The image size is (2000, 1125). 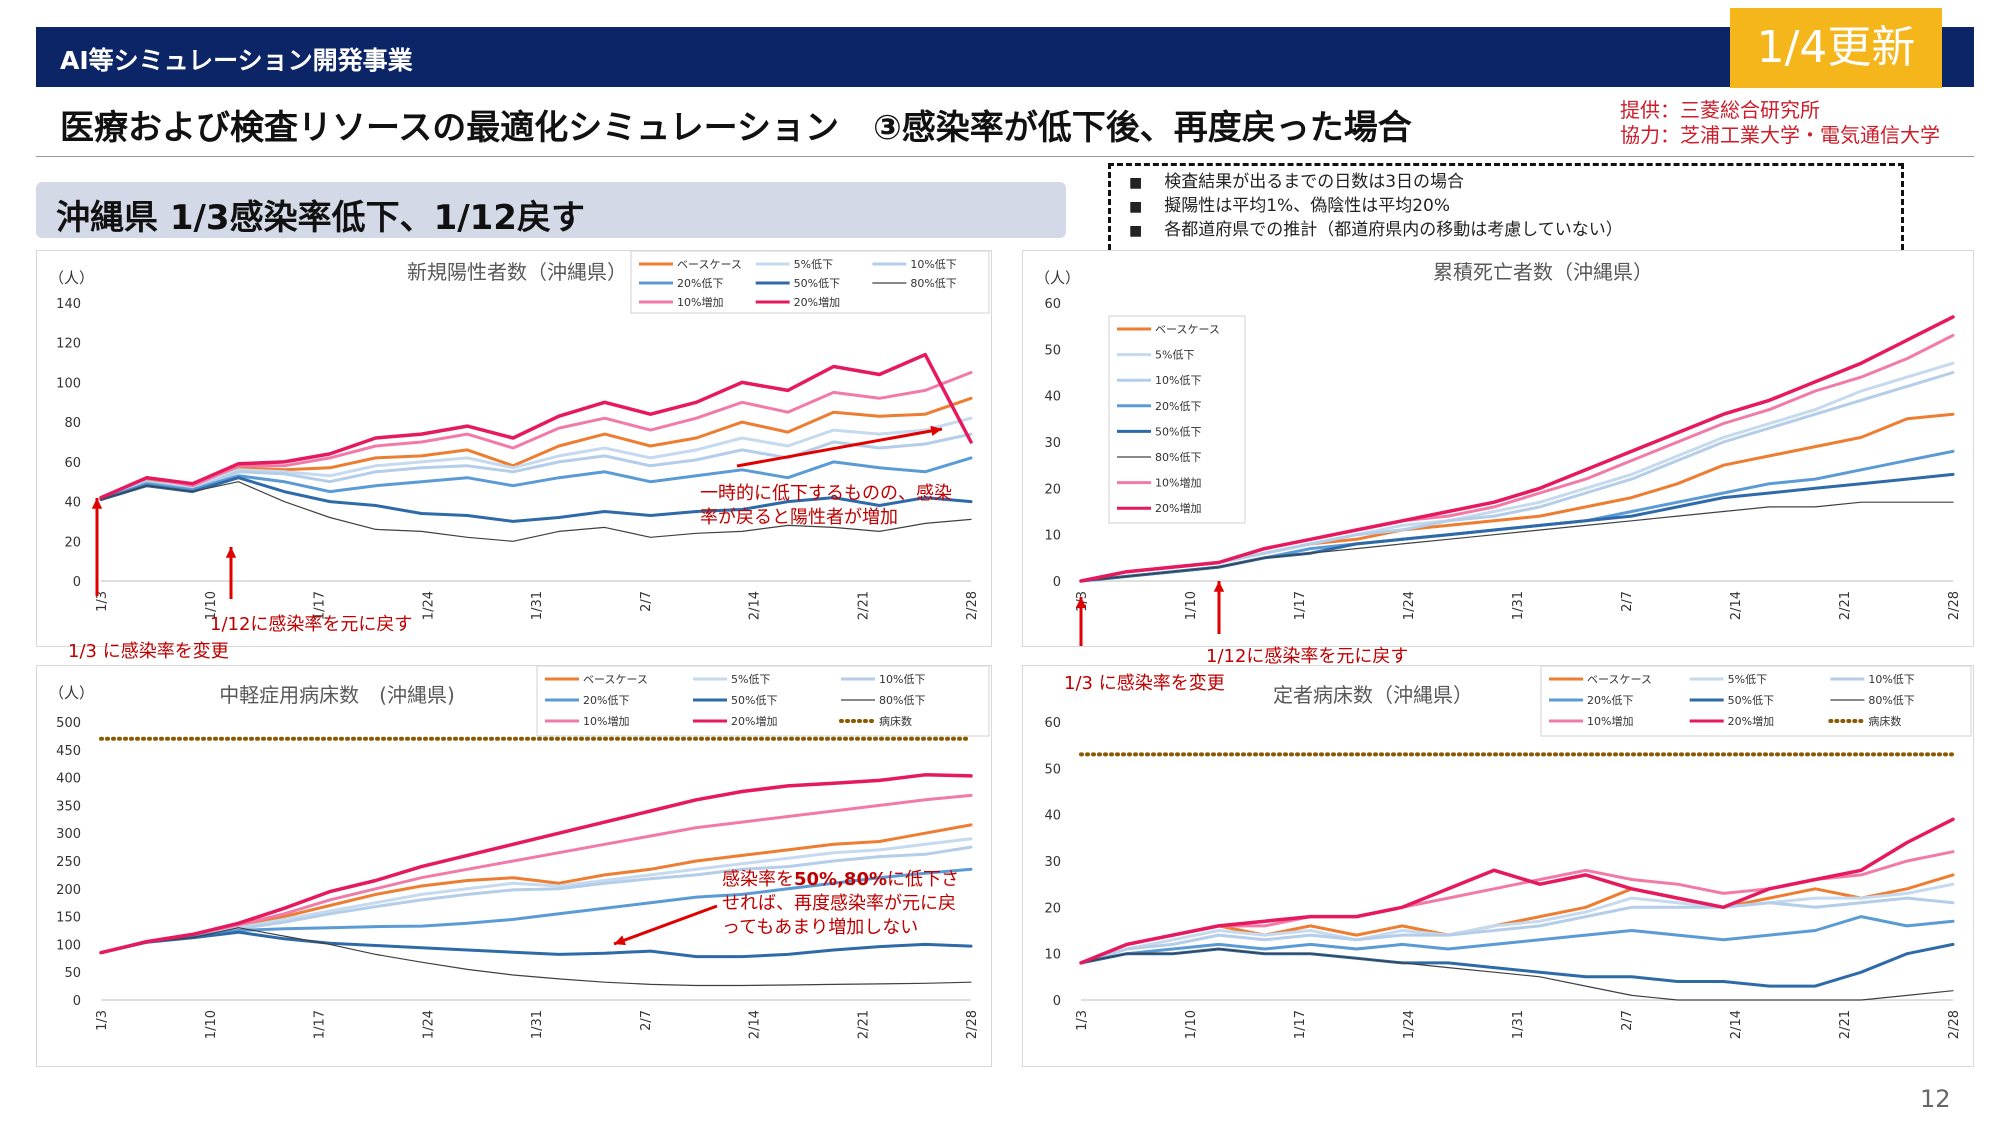 I want to click on section-header: 沖縄県 1/3感染率低下、1/12戻す, so click(x=551, y=210).